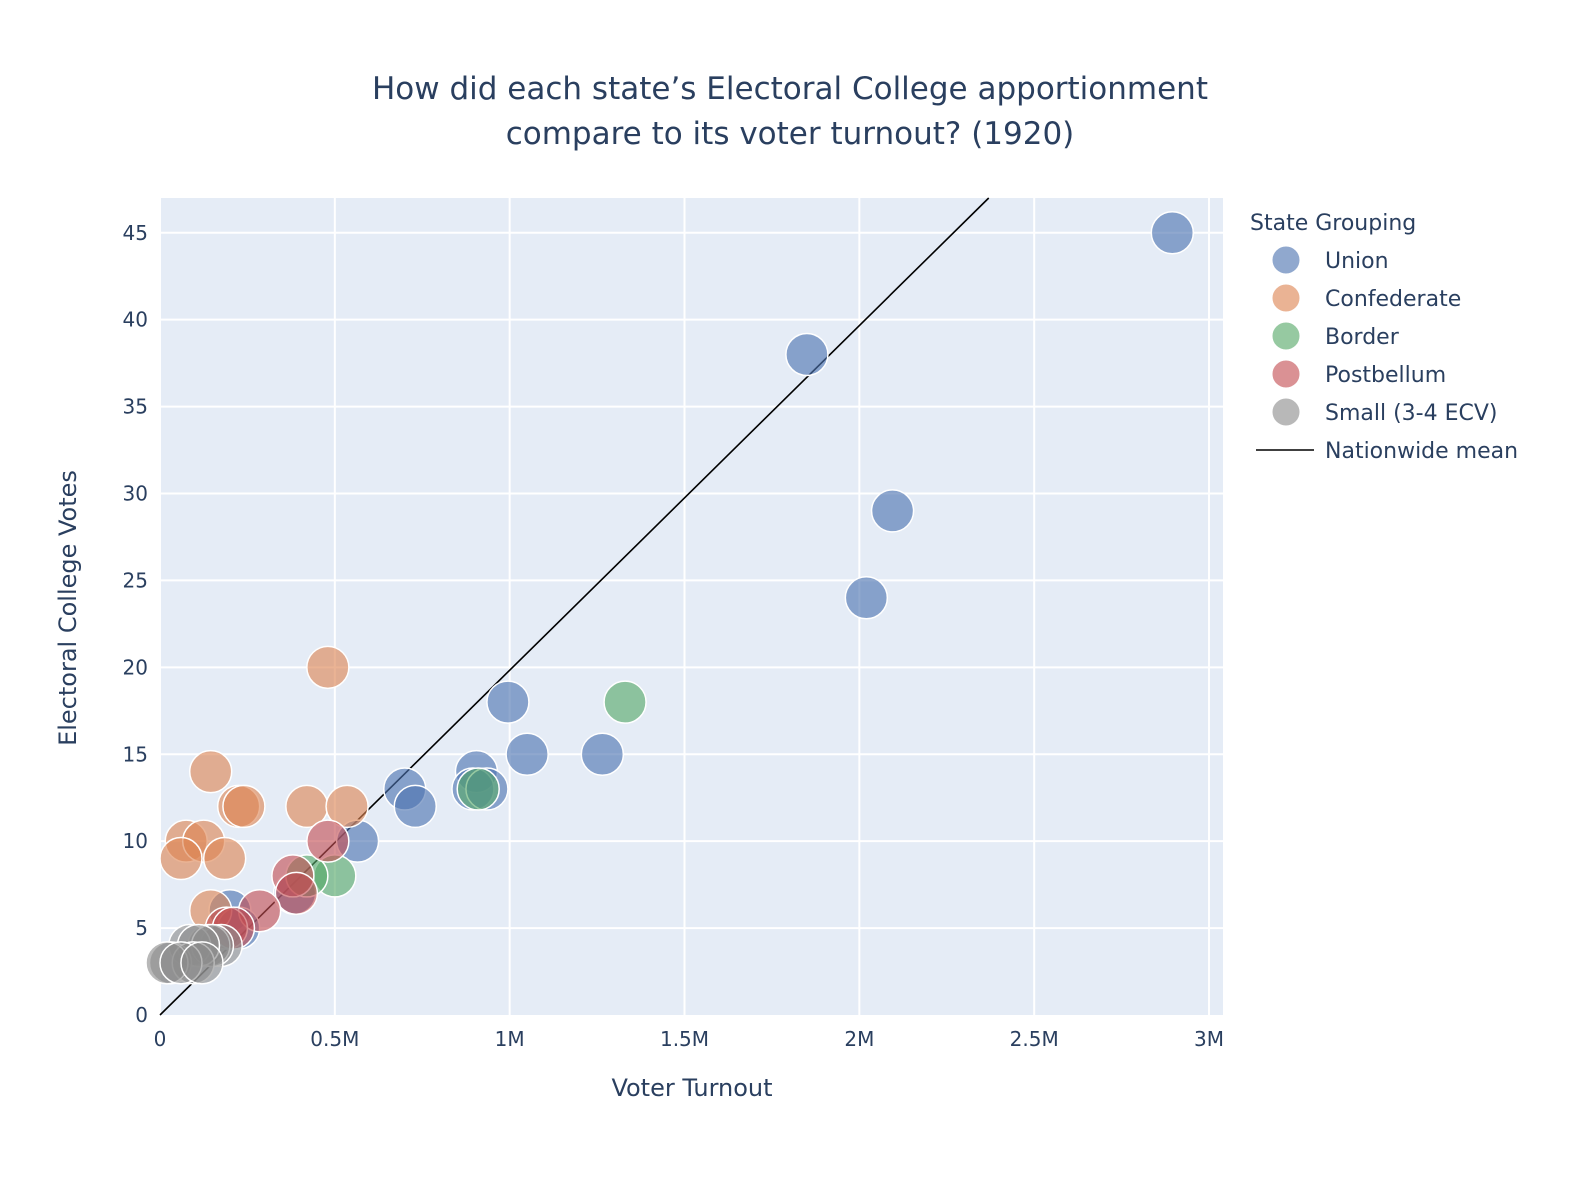  I want to click on legend-item-confederate: Confederate, so click(1366, 298).